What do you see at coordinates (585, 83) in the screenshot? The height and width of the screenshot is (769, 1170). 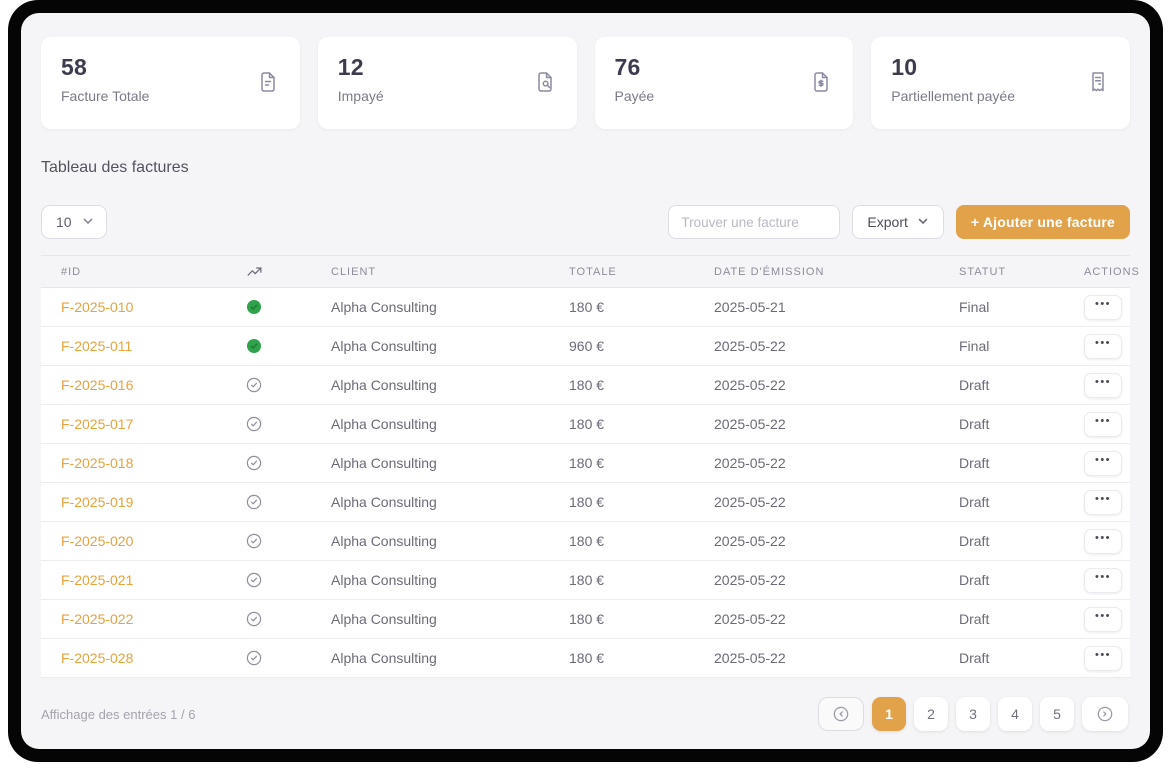 I see `stat-cards: 58 Facture Totale 12 Impayé` at bounding box center [585, 83].